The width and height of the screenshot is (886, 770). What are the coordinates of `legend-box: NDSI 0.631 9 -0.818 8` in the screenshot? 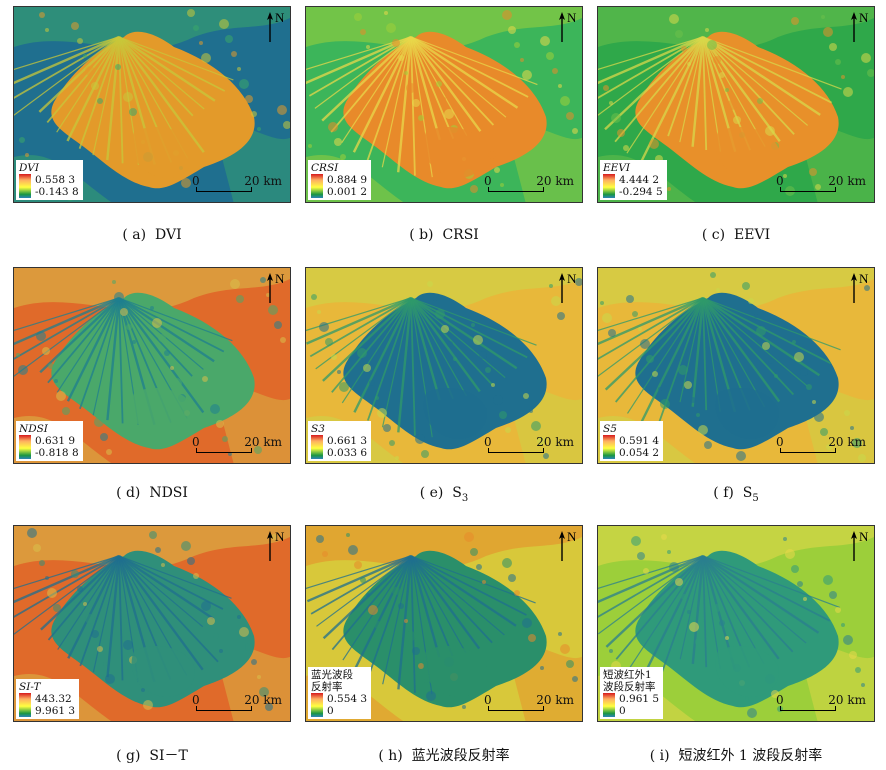 It's located at (49, 441).